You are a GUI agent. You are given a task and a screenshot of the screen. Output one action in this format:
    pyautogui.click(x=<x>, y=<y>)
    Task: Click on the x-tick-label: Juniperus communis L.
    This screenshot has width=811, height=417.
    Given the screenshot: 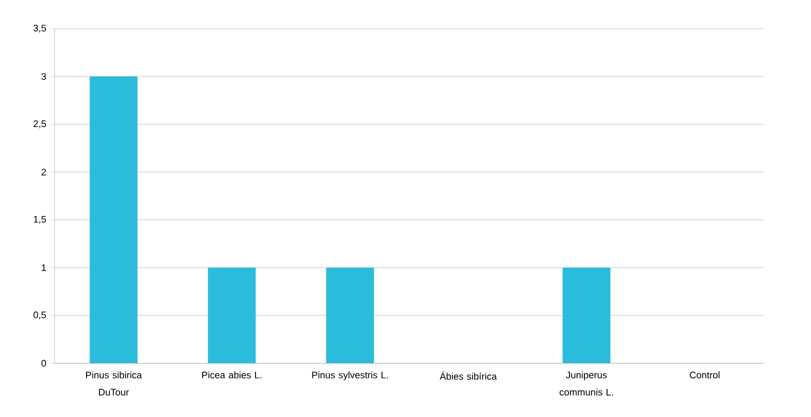 What is the action you would take?
    pyautogui.click(x=586, y=384)
    